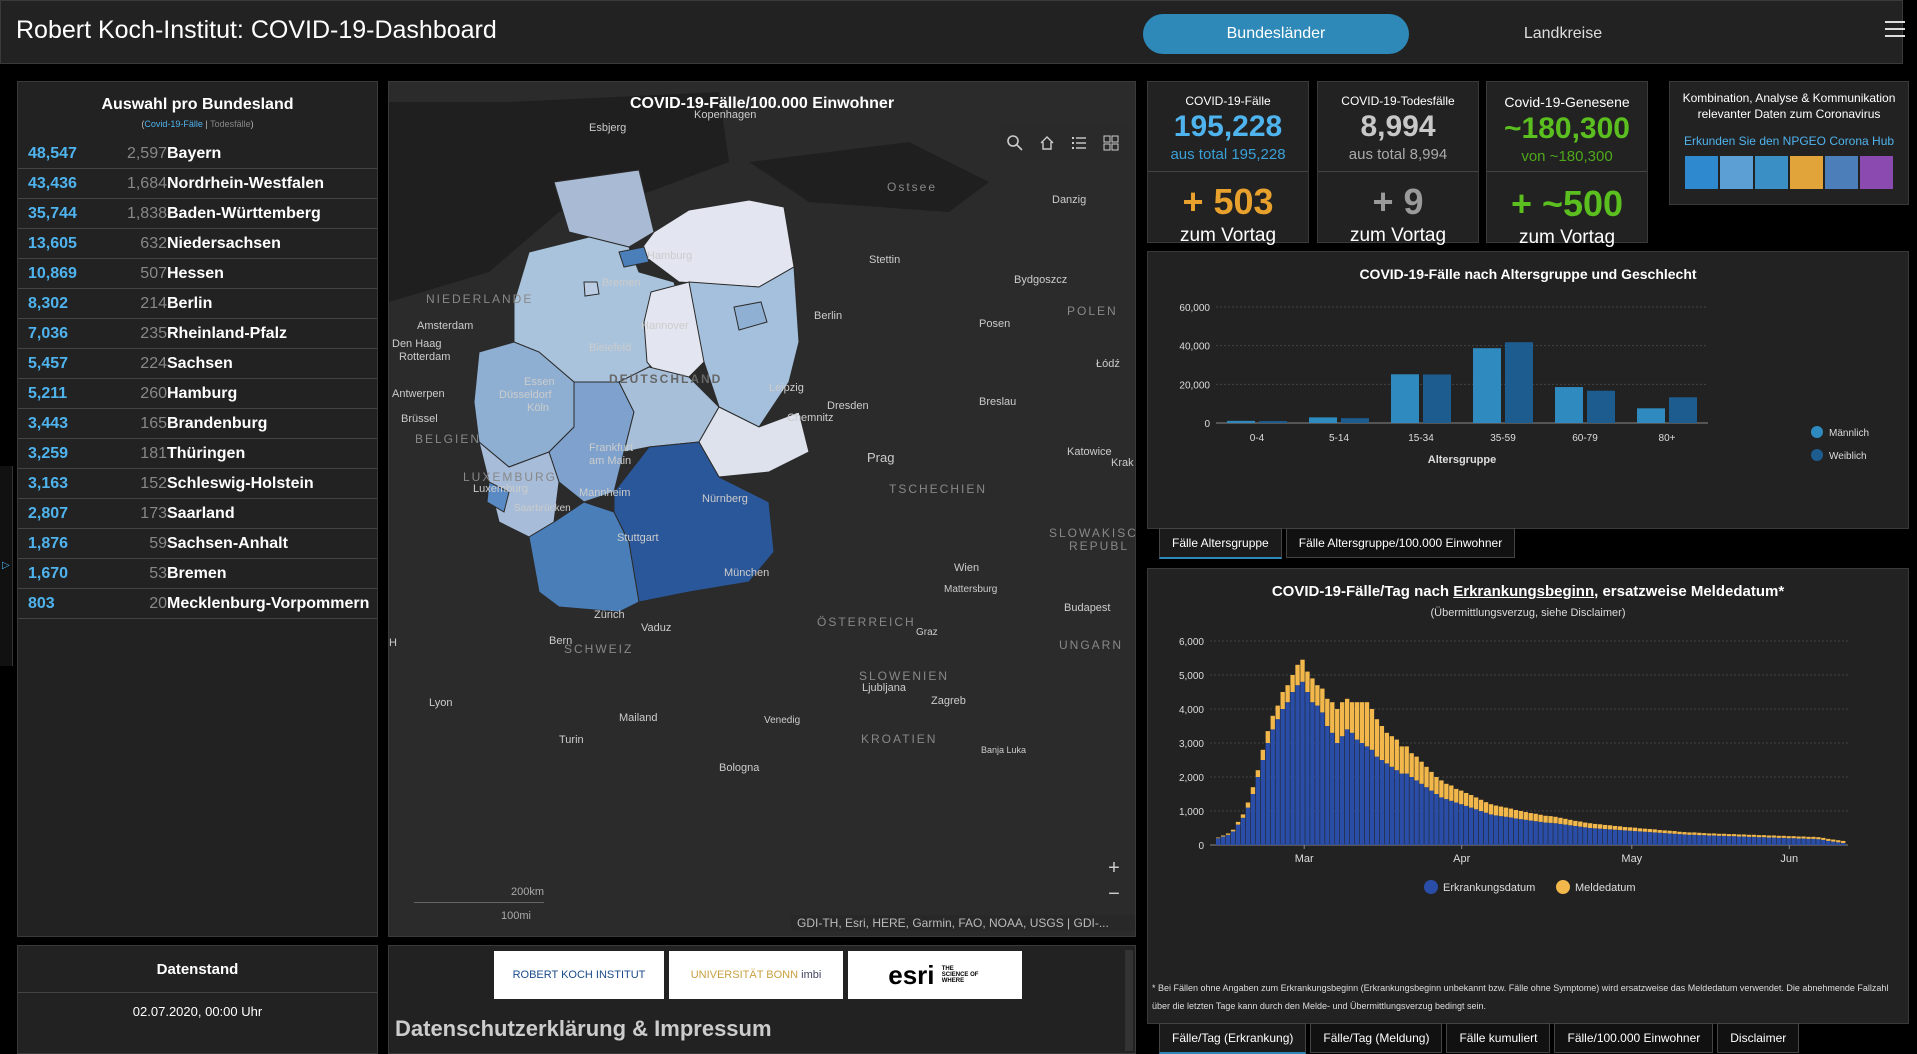 This screenshot has height=1054, width=1917. I want to click on location-icon, so click(1736, 172).